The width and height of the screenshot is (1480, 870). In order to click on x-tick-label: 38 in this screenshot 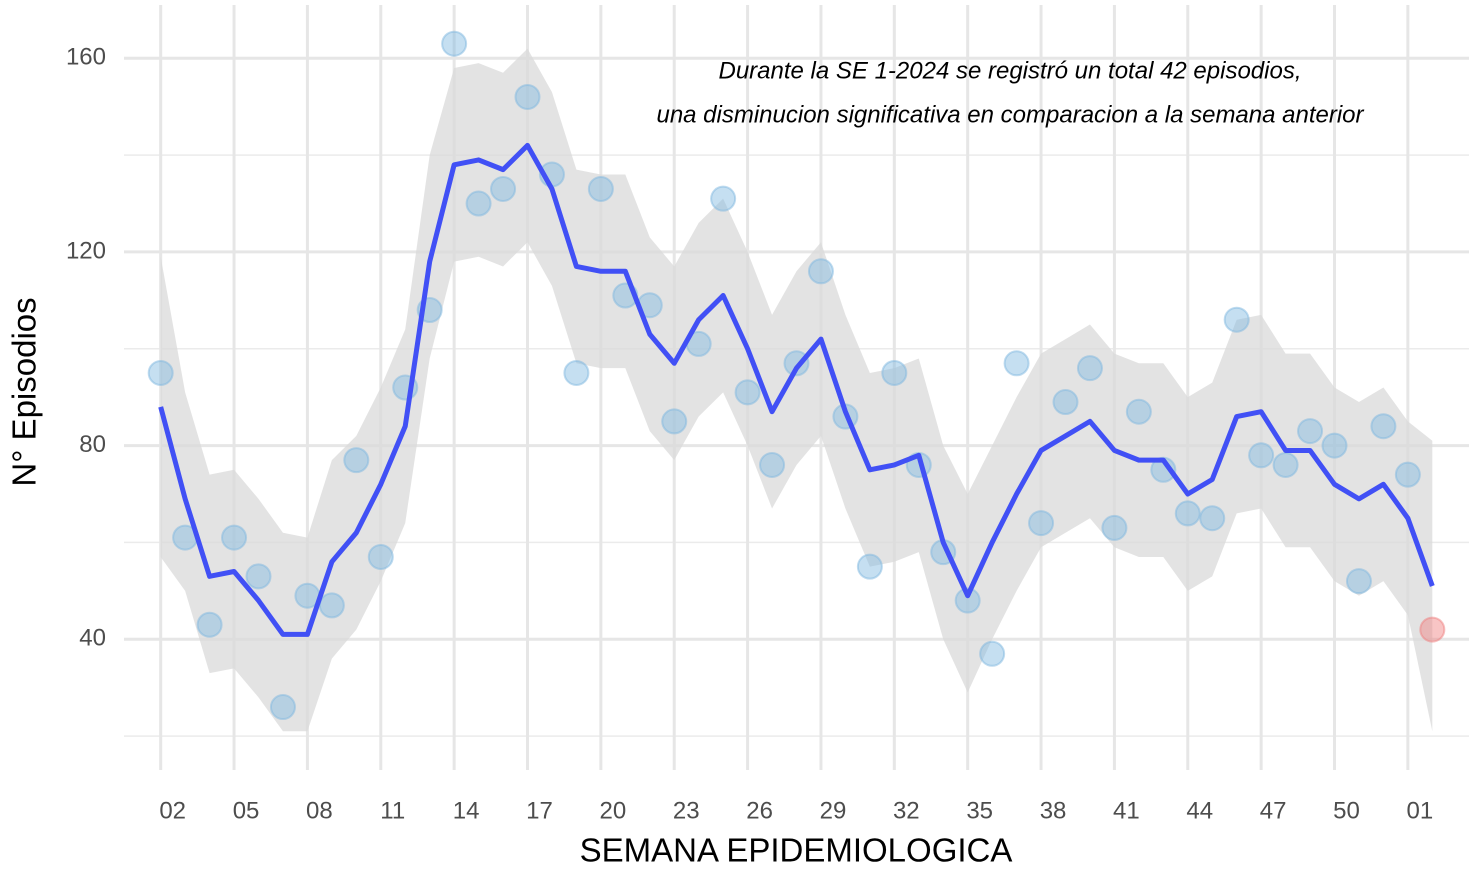, I will do `click(1053, 810)`.